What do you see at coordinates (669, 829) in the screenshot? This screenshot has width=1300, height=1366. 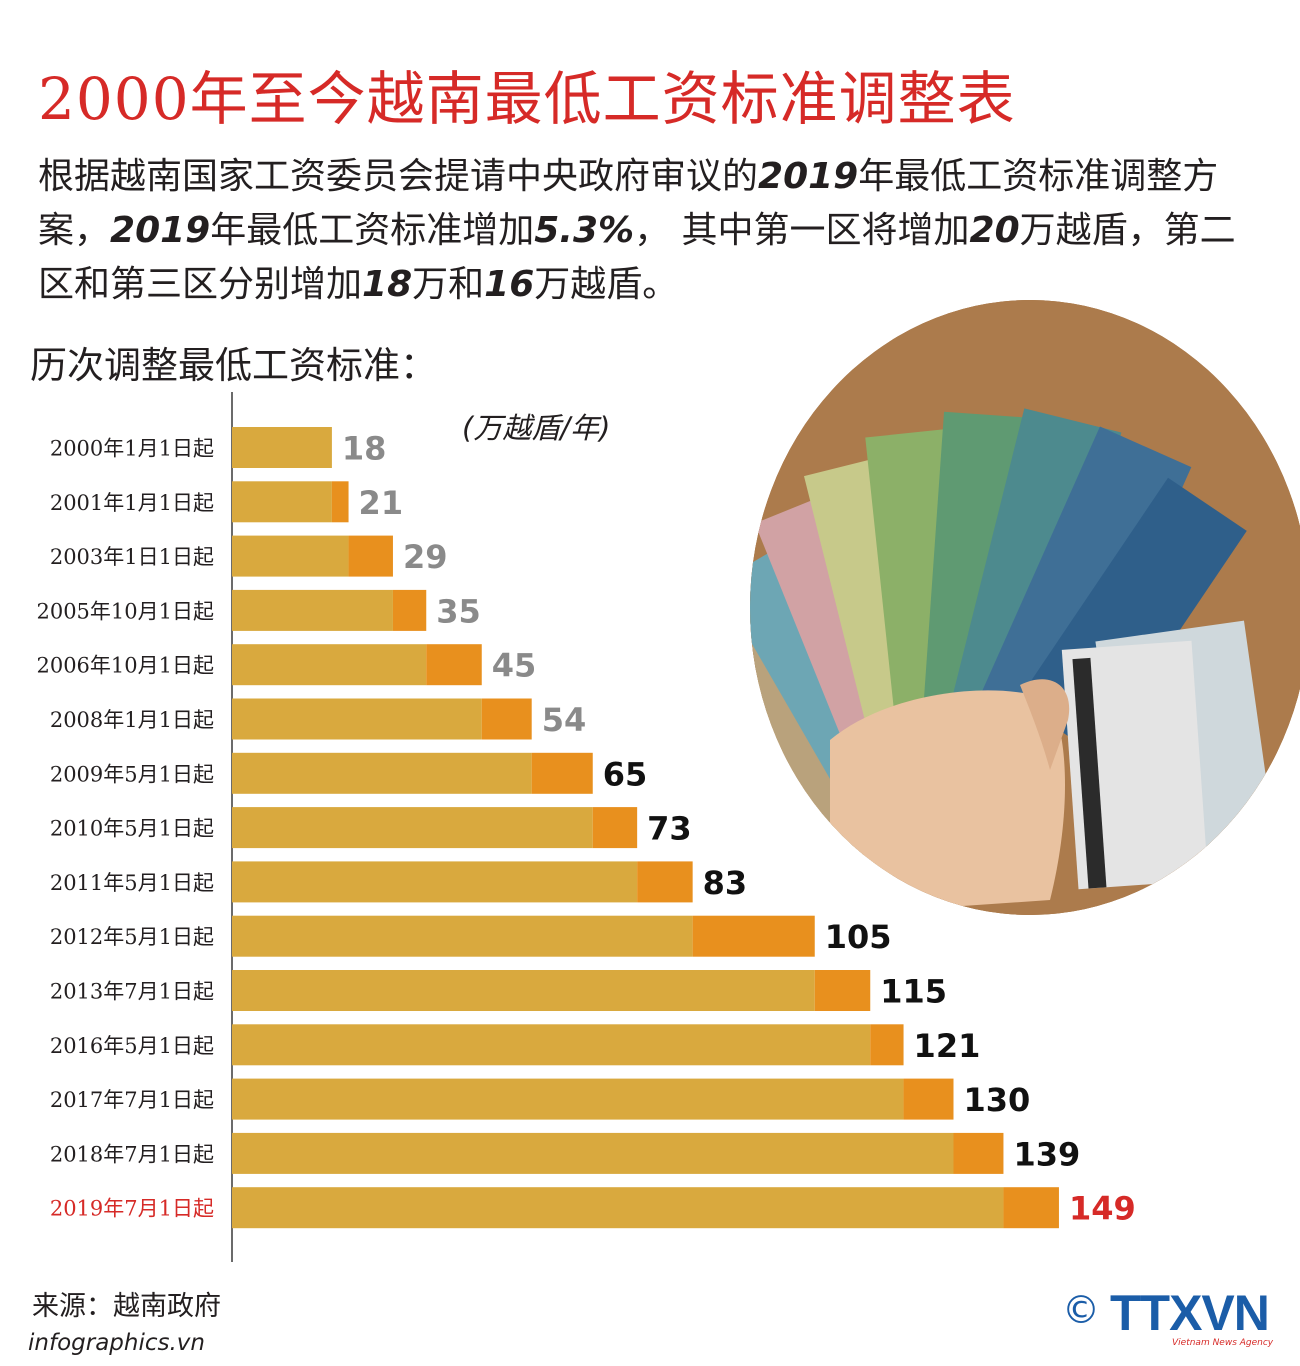 I see `bar-value-label: 73` at bounding box center [669, 829].